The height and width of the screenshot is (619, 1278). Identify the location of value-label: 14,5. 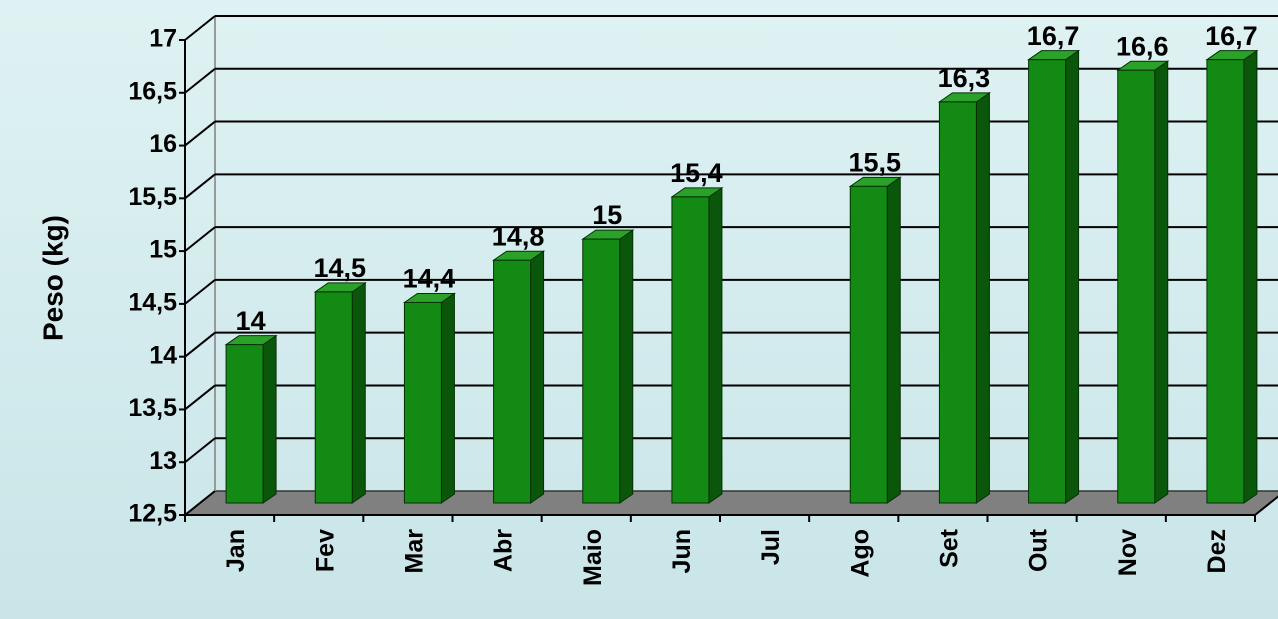
(339, 268).